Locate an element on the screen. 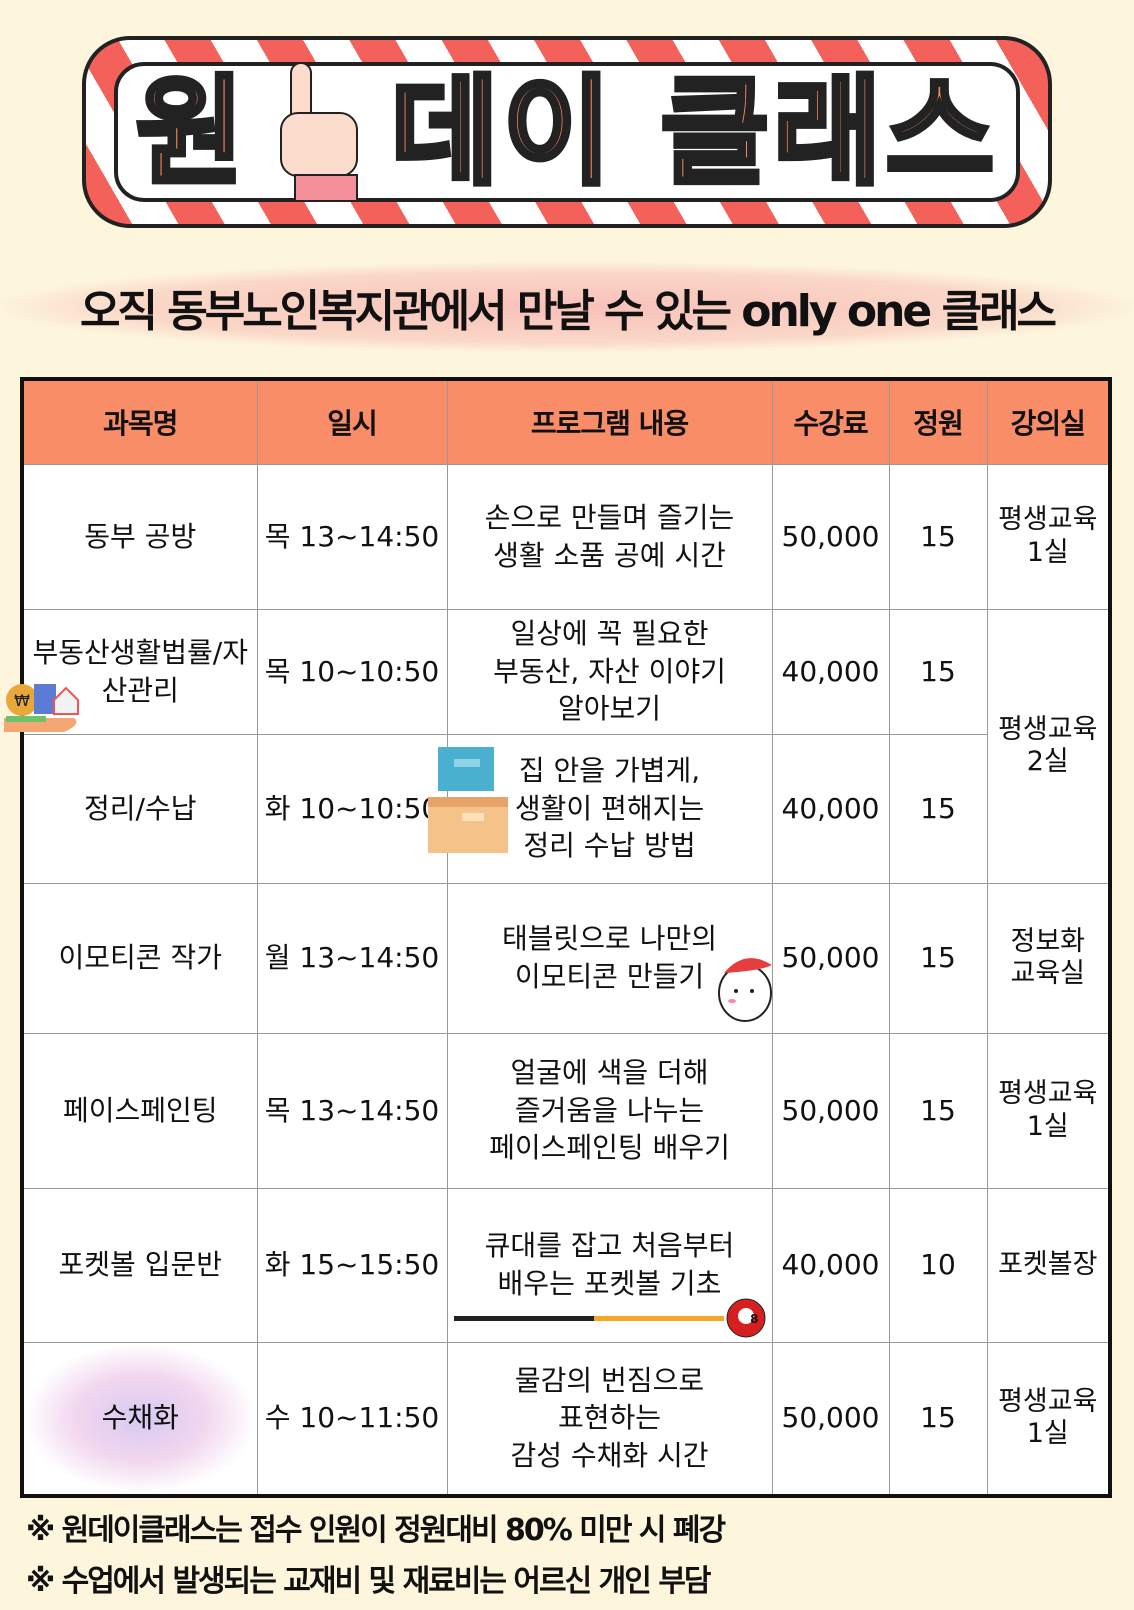  subject-cell: 수채화 is located at coordinates (139, 1419).